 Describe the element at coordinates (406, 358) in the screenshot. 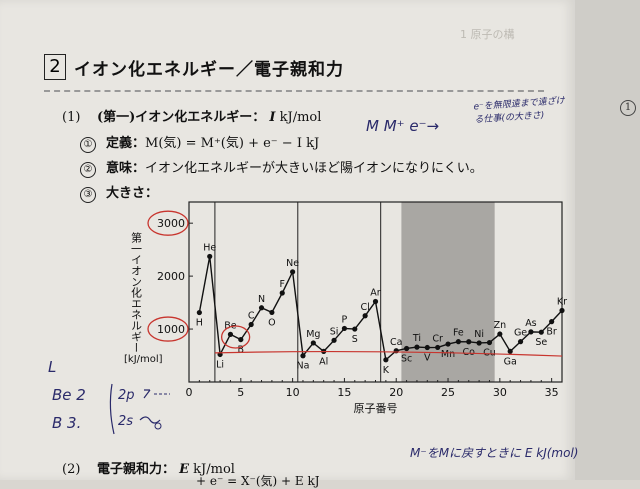

I see `element-label: Sc` at that location.